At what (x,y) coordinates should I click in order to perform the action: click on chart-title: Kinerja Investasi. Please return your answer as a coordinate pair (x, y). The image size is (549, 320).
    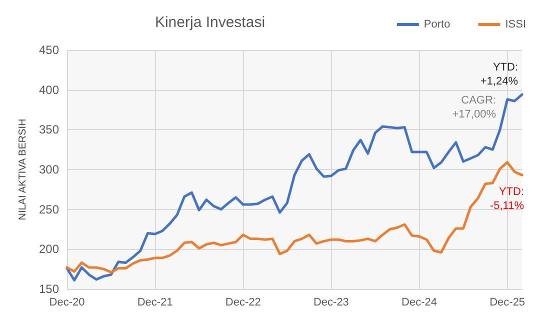
    Looking at the image, I should click on (210, 22).